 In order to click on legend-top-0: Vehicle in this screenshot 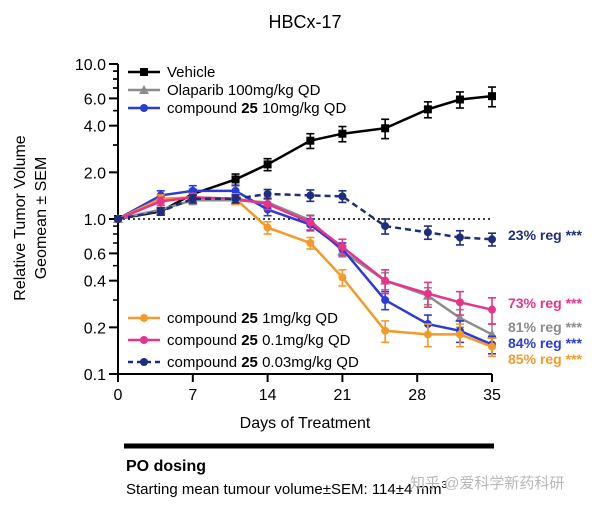, I will do `click(171, 72)`.